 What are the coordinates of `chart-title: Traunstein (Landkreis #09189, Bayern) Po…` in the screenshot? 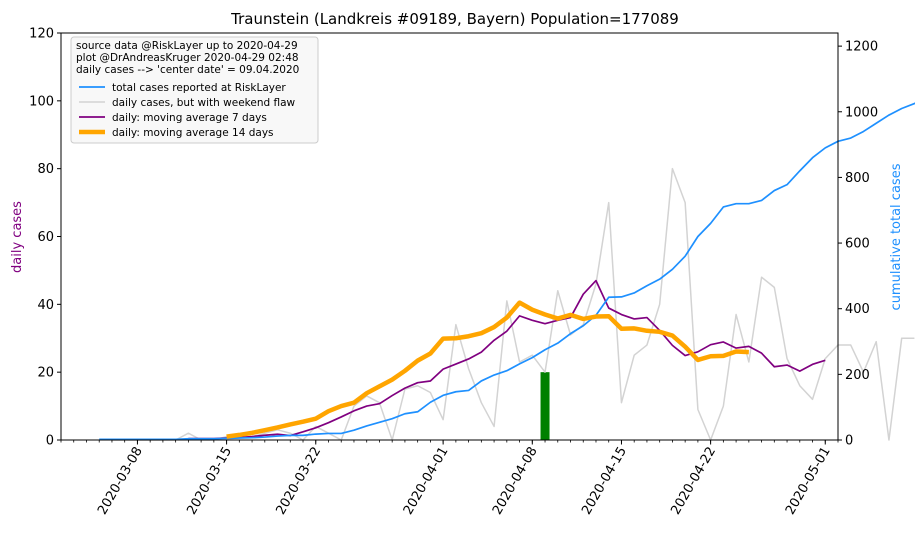 It's located at (454, 19).